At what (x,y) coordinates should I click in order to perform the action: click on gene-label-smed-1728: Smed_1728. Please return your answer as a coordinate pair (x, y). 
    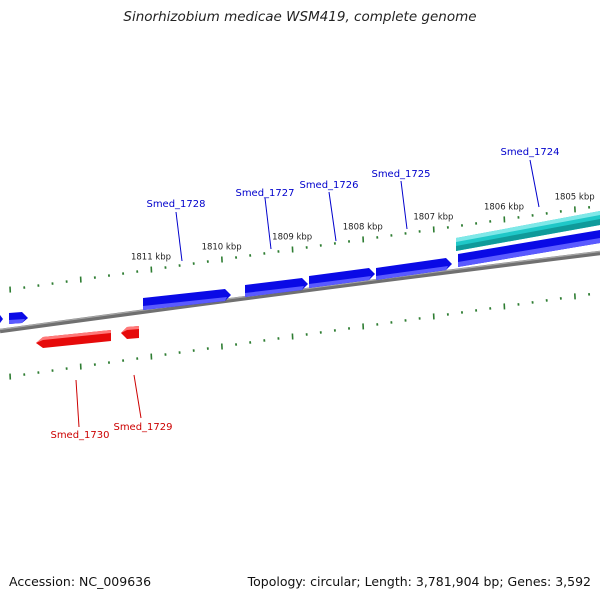
    Looking at the image, I should click on (176, 230).